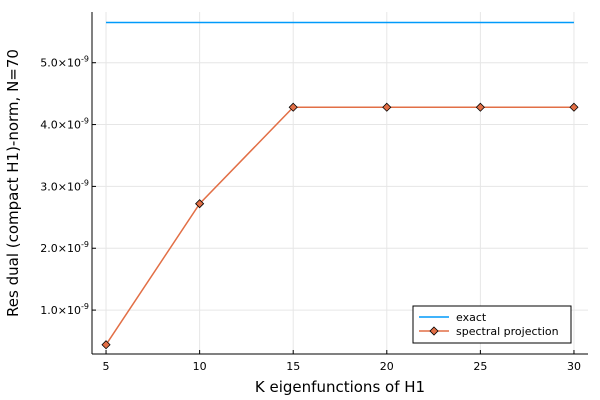 The image size is (600, 400). I want to click on x-tick-label: 30, so click(574, 366).